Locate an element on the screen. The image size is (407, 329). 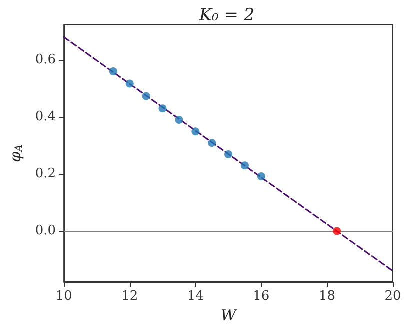
y-tick-label: 0.4 is located at coordinates (45, 117).